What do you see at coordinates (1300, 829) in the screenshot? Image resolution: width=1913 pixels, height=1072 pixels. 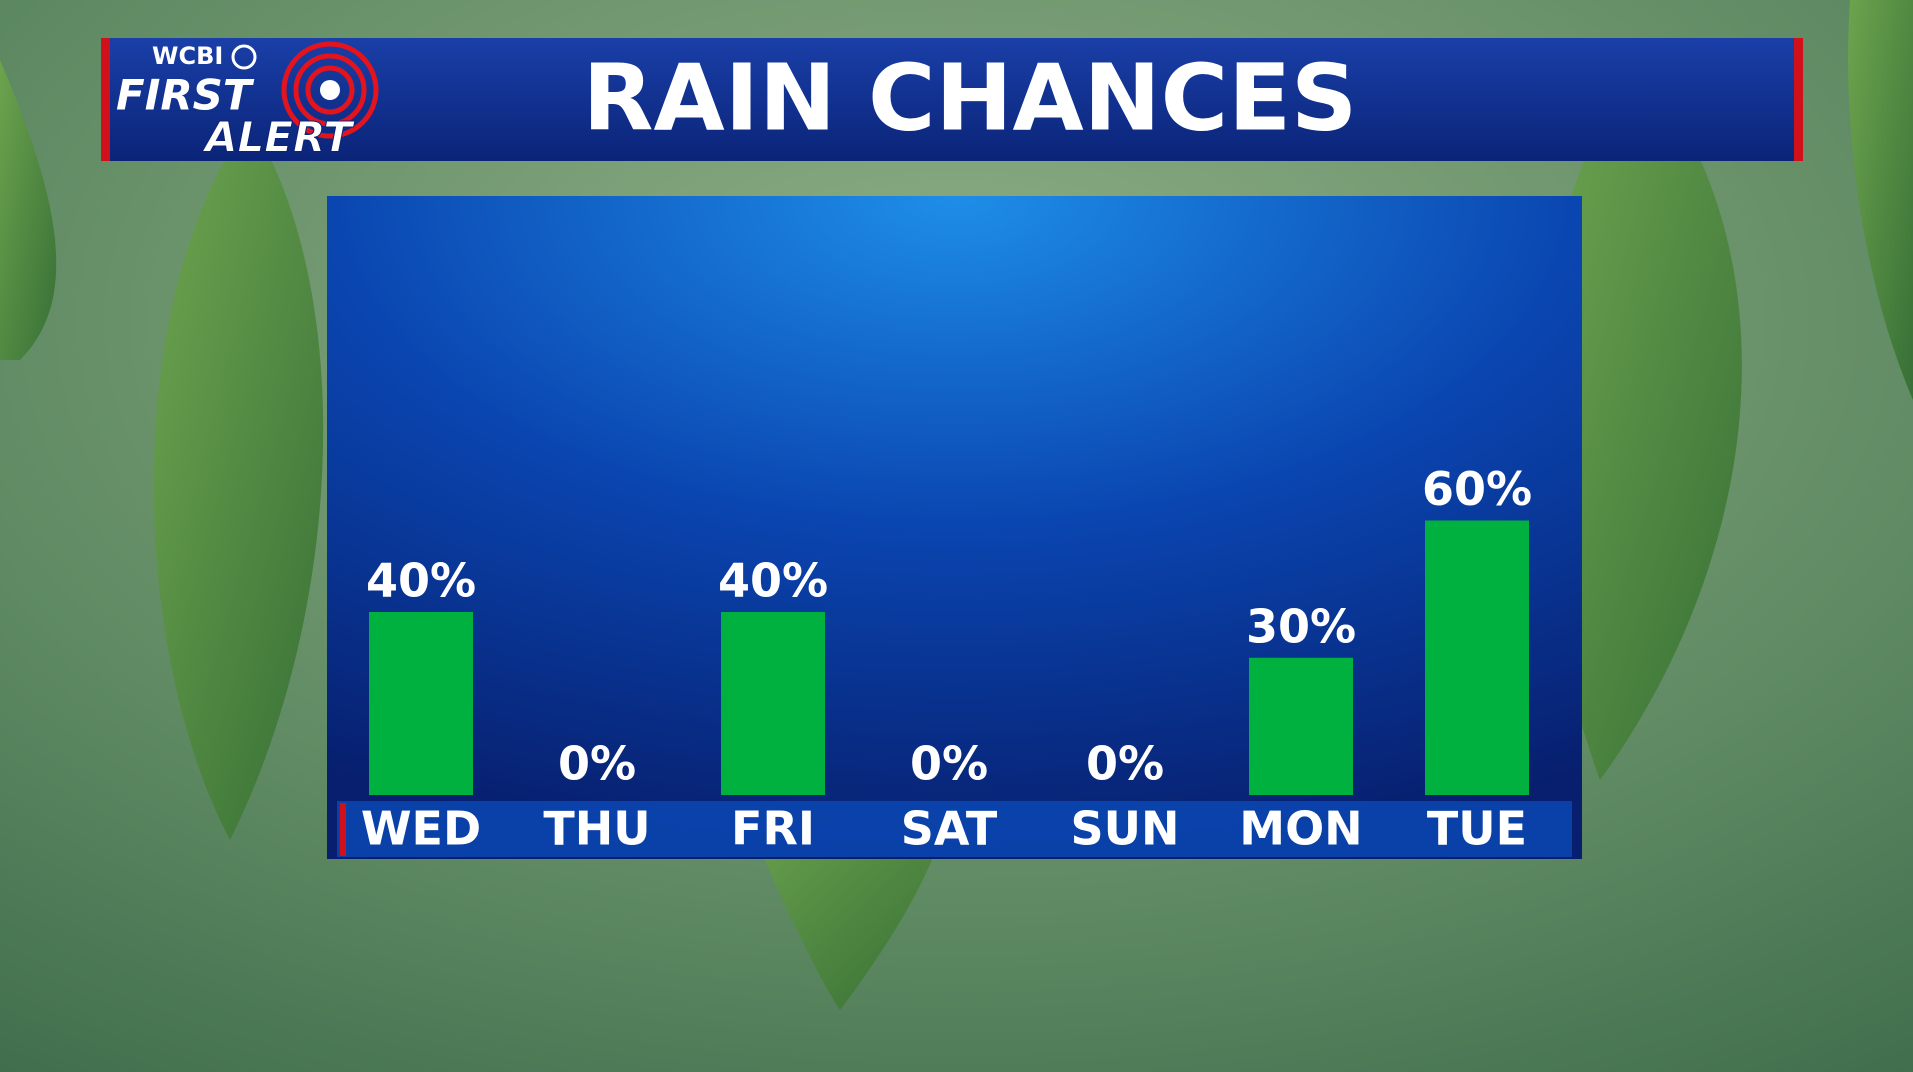 I see `x-tick-label: MON` at bounding box center [1300, 829].